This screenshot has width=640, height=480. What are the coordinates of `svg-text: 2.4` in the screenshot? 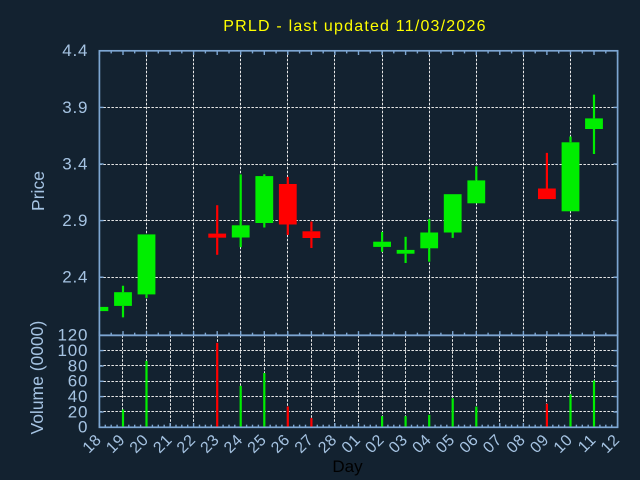 It's located at (75, 277).